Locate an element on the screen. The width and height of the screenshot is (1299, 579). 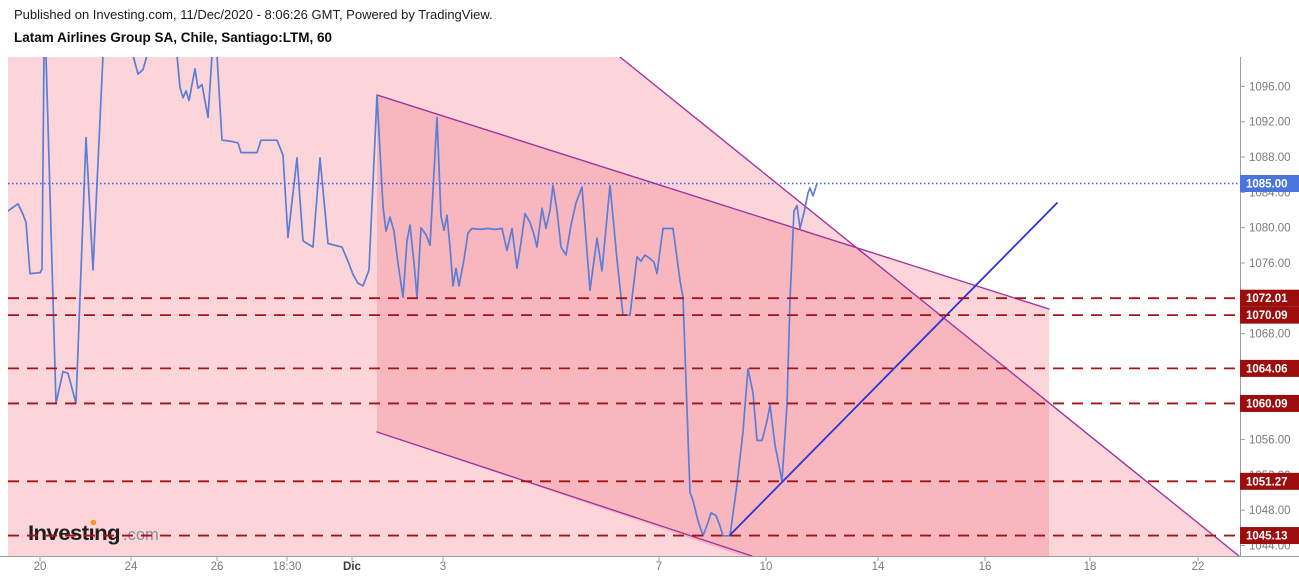
level-price-badge: 1070.09 is located at coordinates (1269, 315).